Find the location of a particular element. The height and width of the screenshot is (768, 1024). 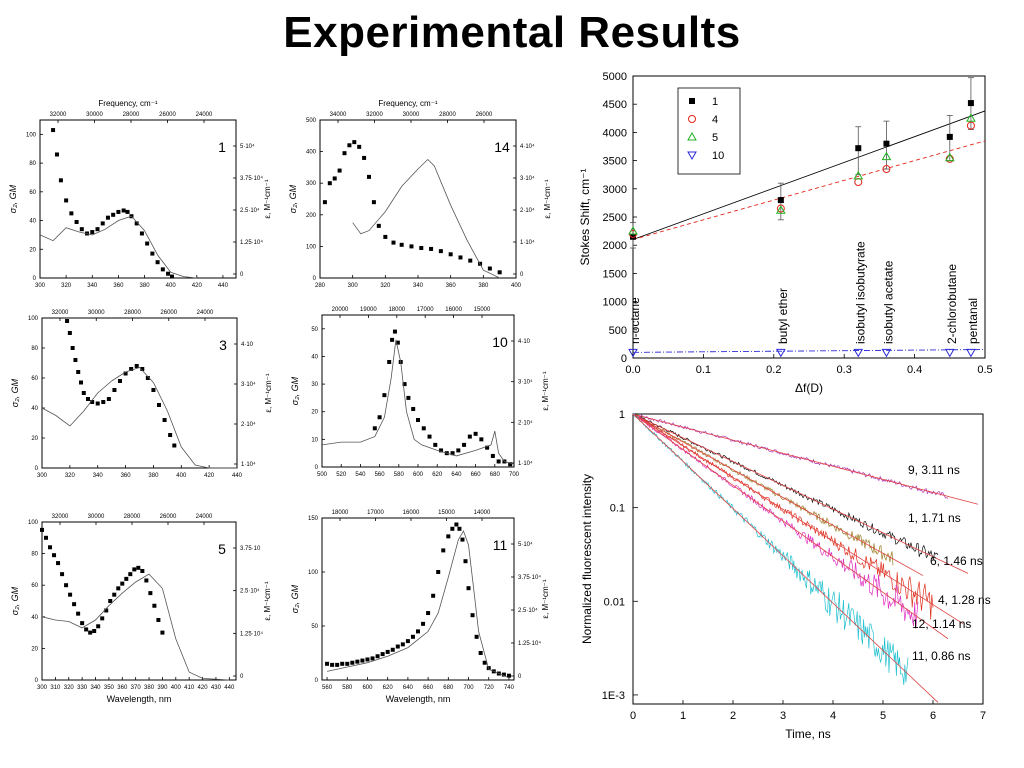

x-tick-label: 620 is located at coordinates (388, 688).